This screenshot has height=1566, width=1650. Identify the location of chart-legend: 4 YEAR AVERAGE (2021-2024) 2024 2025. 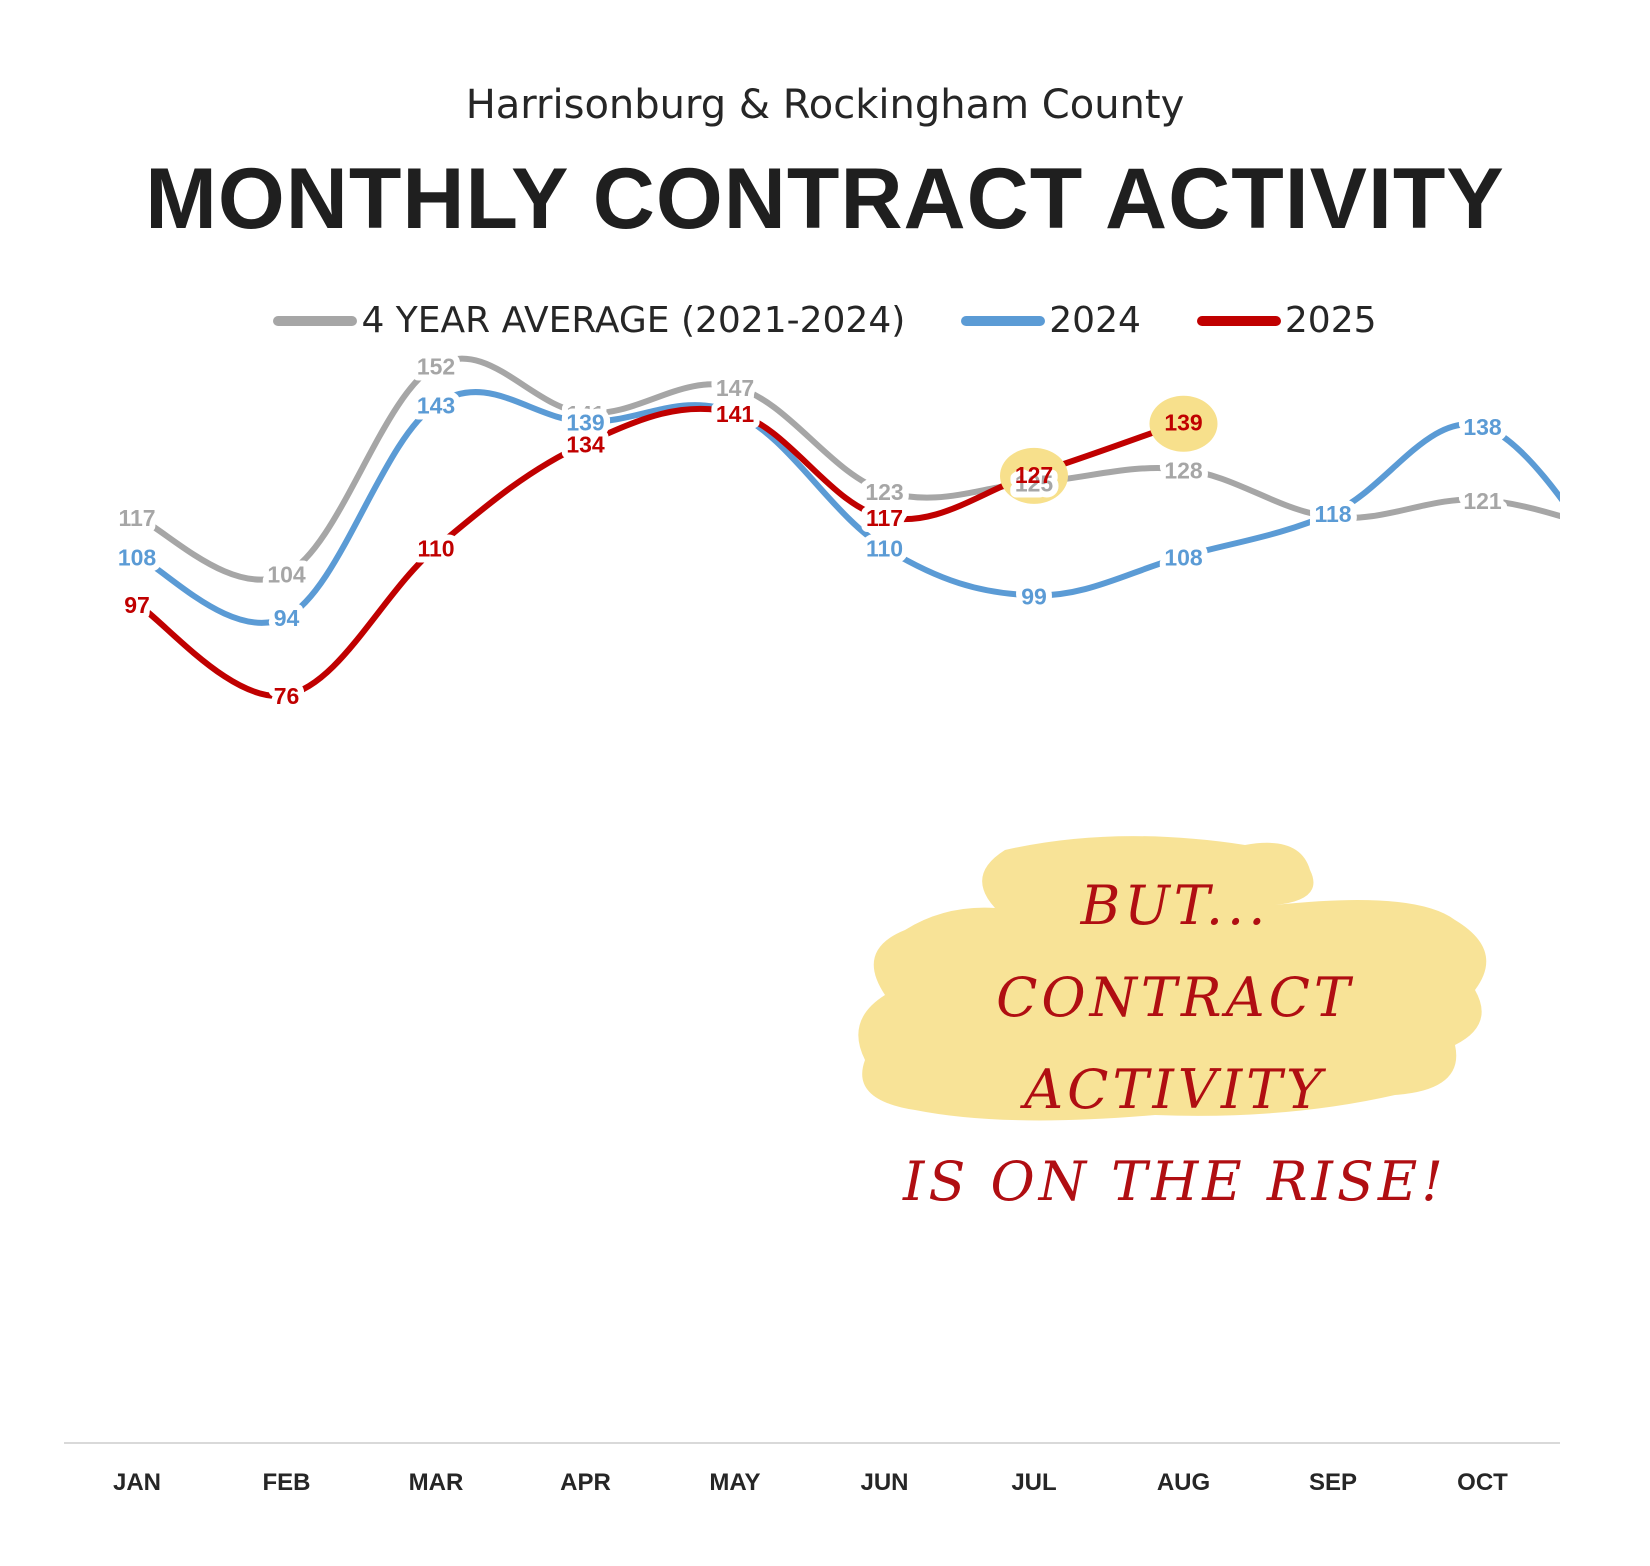
(825, 320).